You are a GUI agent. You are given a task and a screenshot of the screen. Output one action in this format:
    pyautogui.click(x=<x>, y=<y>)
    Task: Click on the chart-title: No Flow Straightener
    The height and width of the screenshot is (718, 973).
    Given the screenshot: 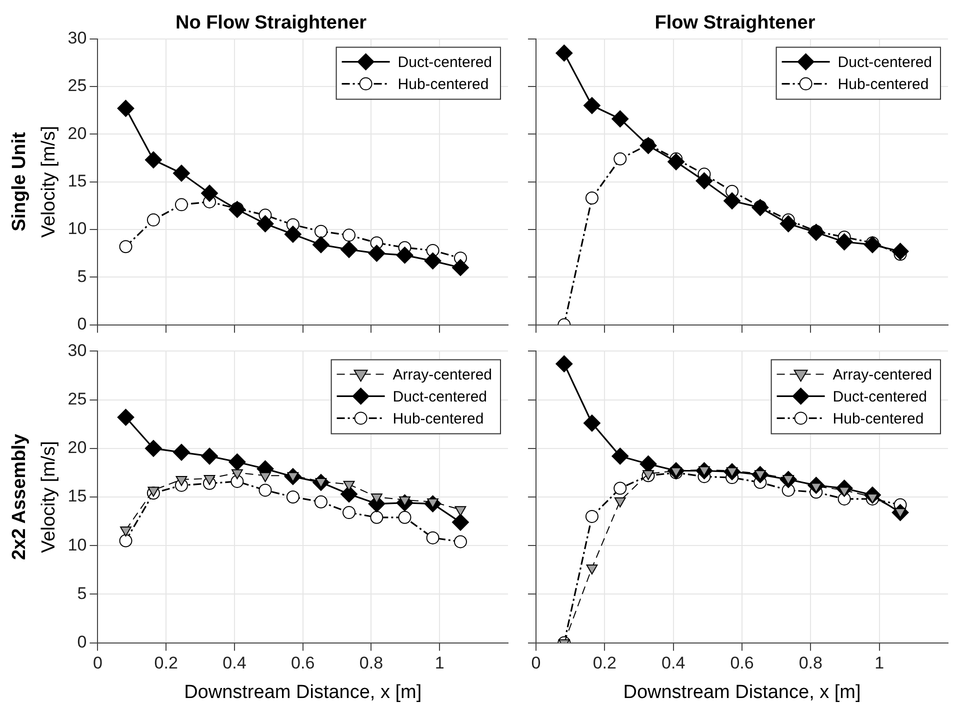 What is the action you would take?
    pyautogui.click(x=271, y=23)
    